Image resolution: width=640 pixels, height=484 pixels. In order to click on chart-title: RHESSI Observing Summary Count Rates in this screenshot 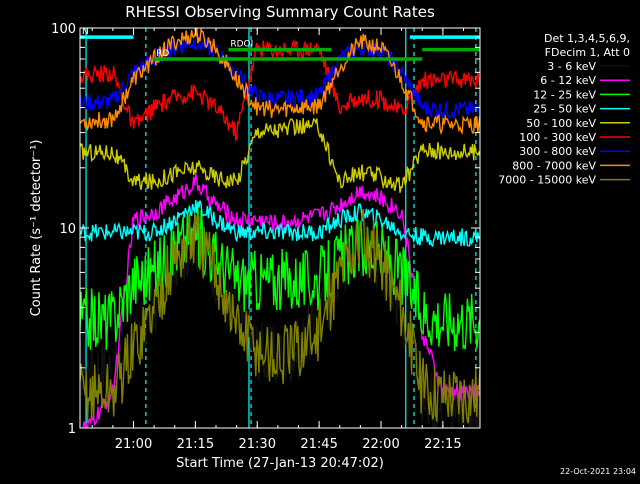, I will do `click(280, 12)`.